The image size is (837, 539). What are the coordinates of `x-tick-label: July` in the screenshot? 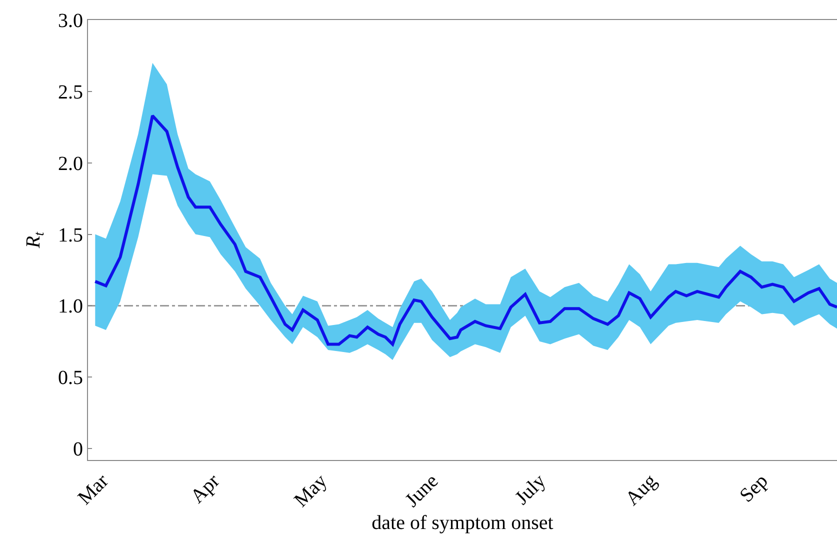 It's located at (530, 490).